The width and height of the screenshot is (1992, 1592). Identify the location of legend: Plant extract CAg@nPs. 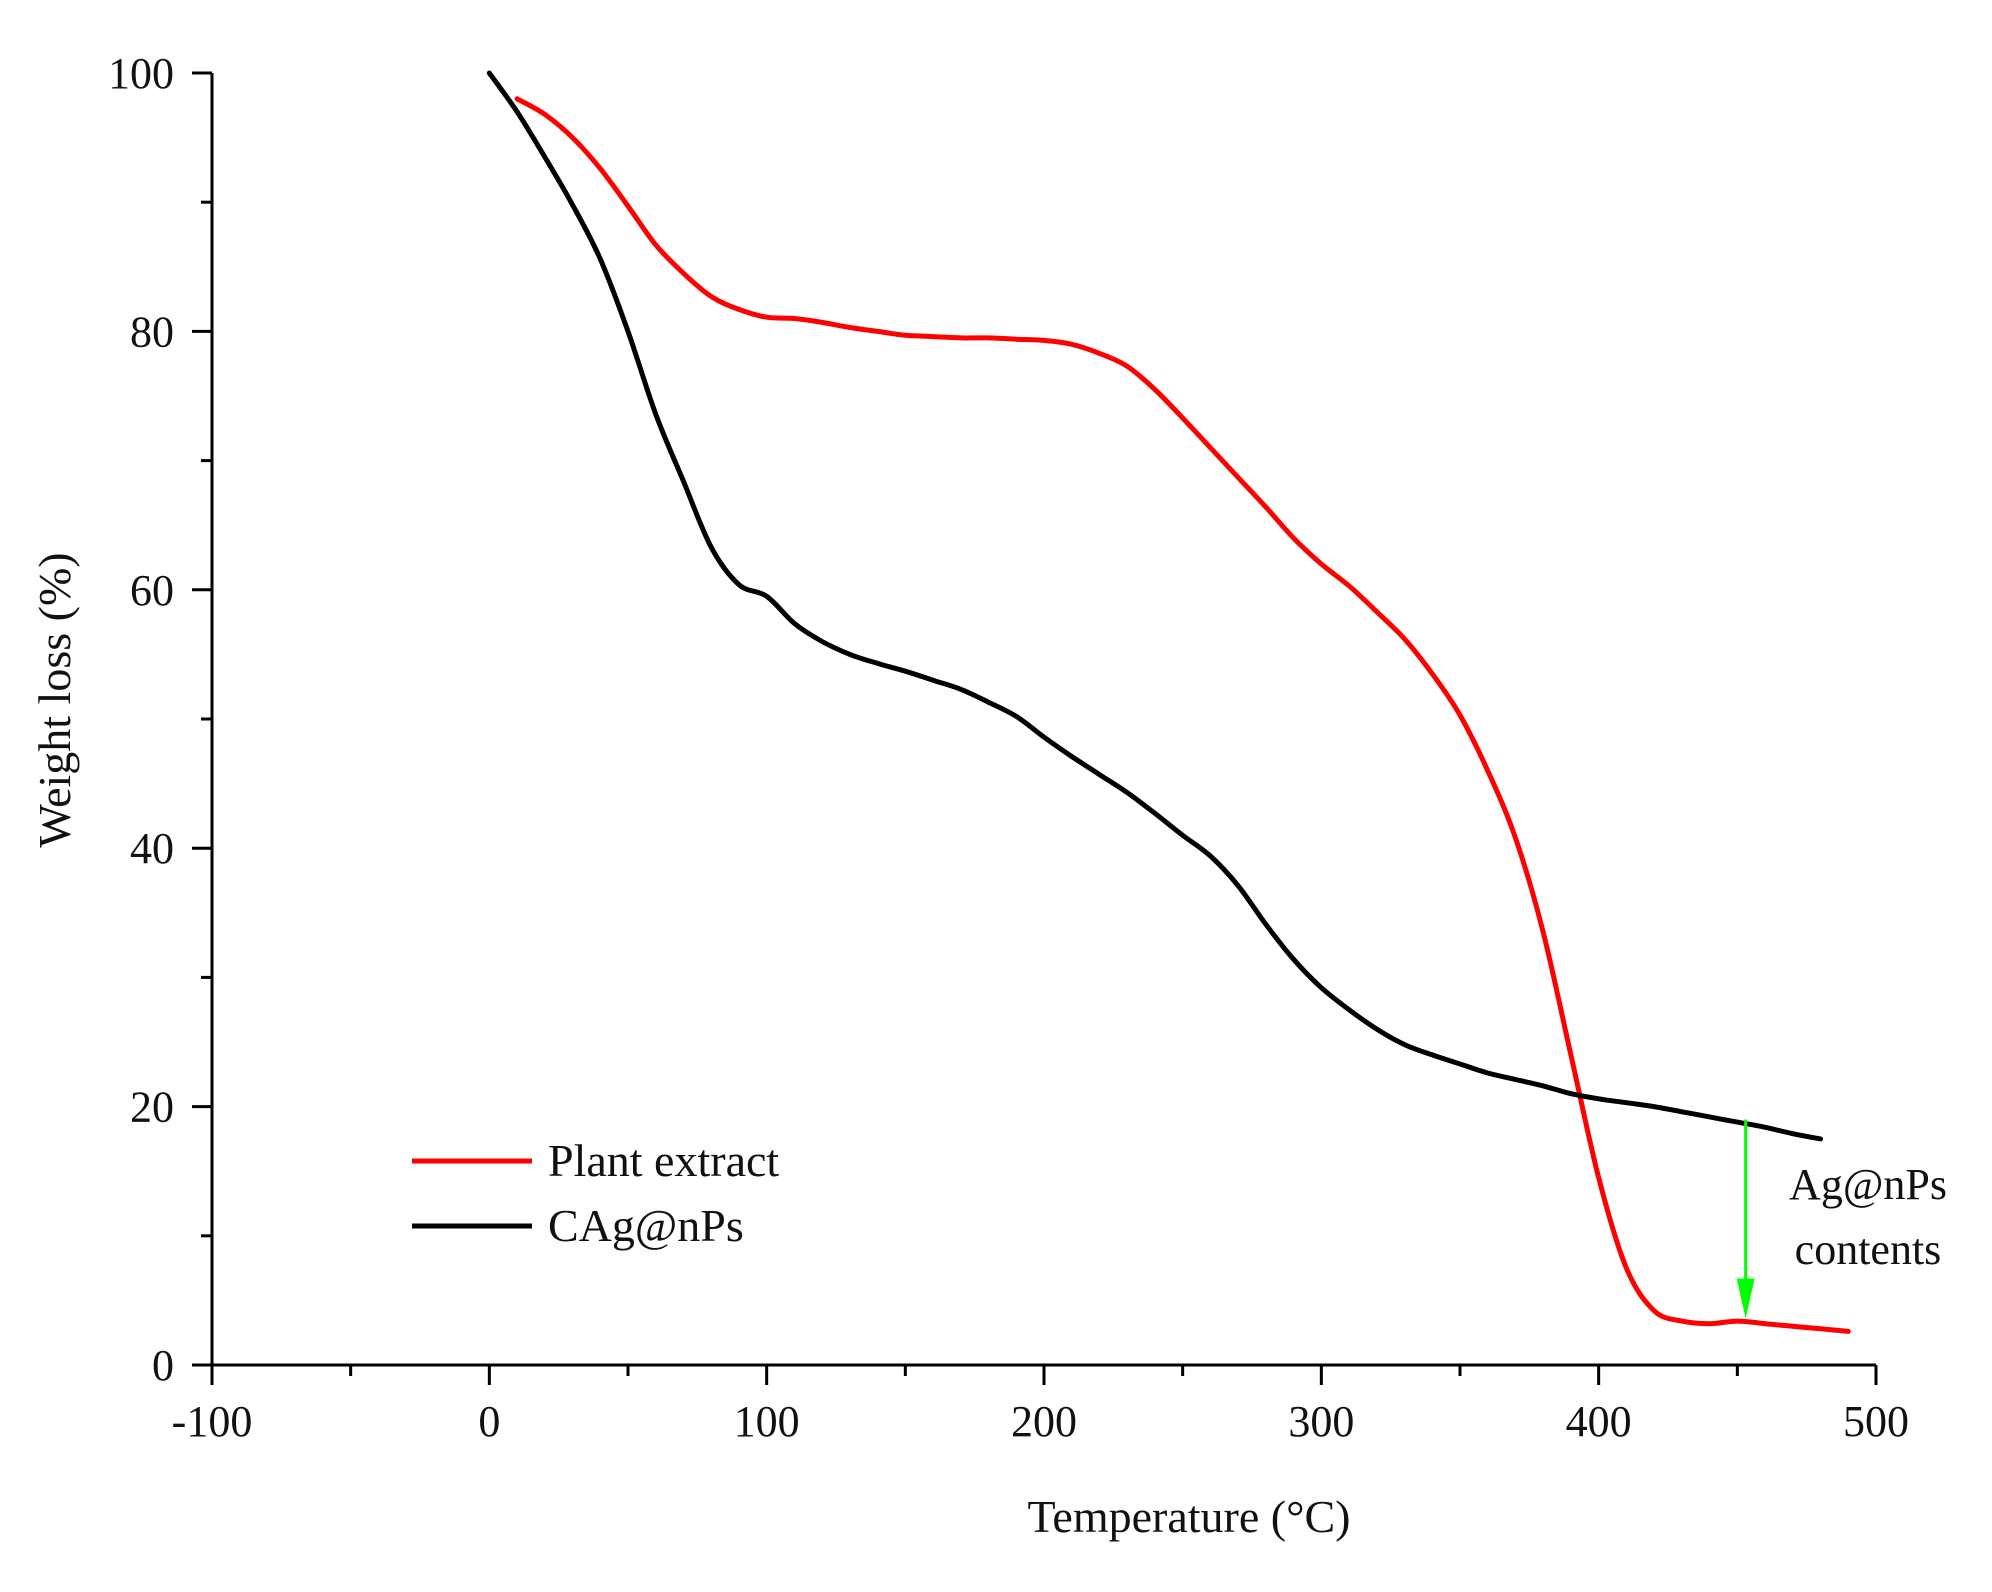
(595, 1193).